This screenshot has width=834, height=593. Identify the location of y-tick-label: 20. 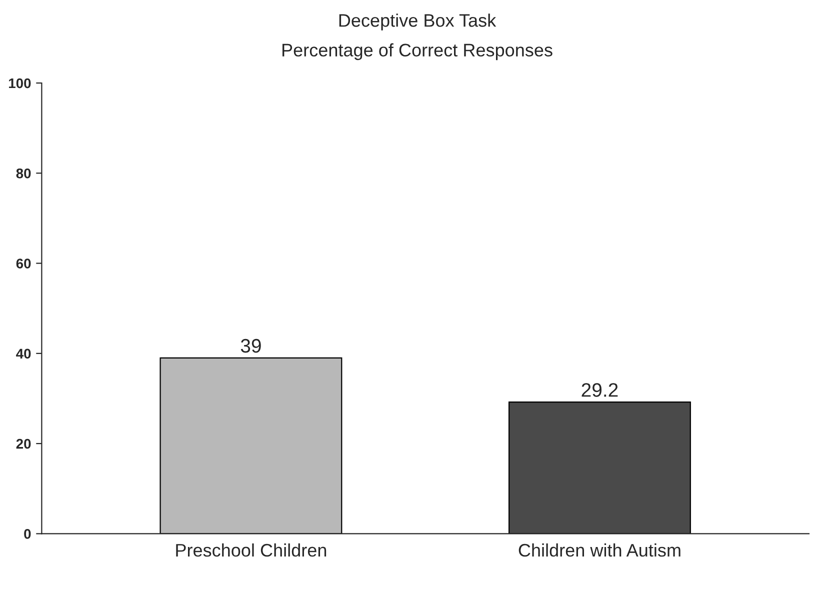
(23, 443).